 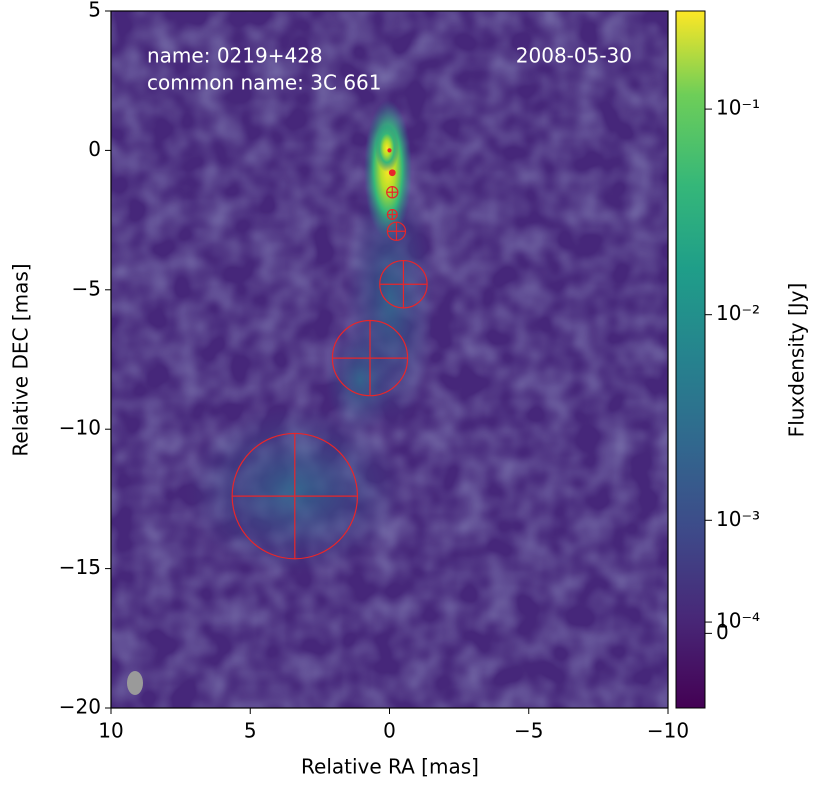 I want to click on y-tick-label: −5, so click(x=86, y=288).